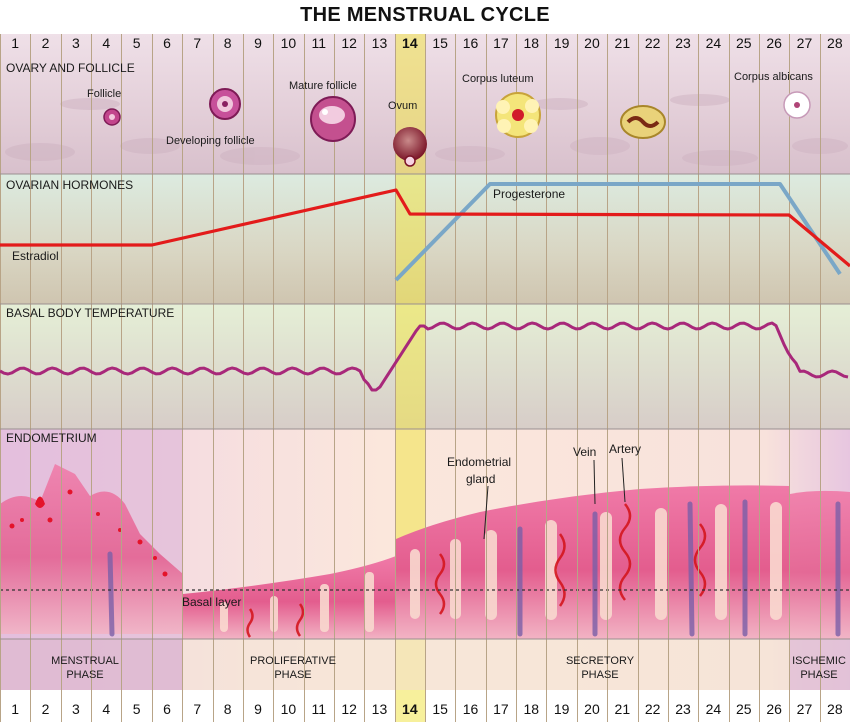 Image resolution: width=850 pixels, height=722 pixels. What do you see at coordinates (90, 313) in the screenshot?
I see `temperature-section-label: BASAL BODY TEMPERATURE` at bounding box center [90, 313].